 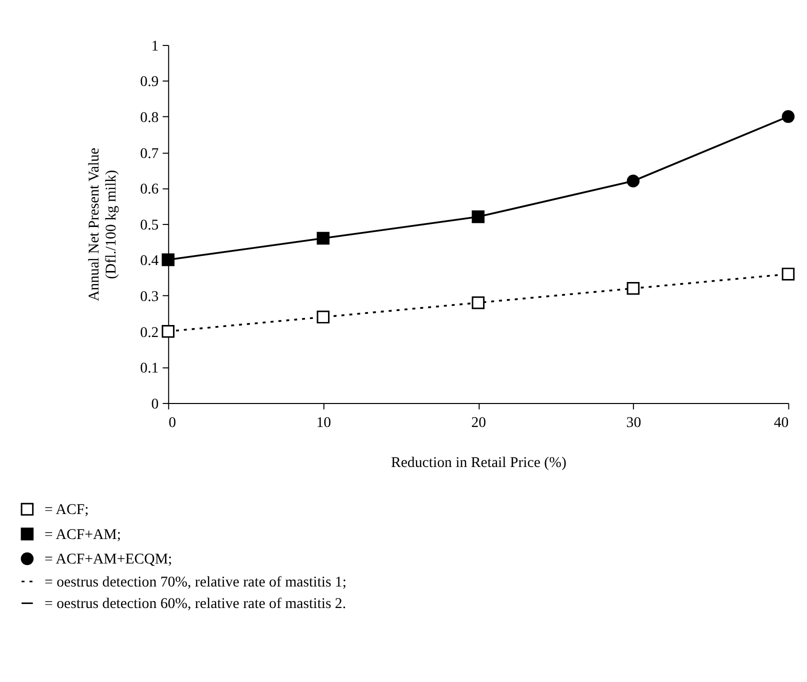 I want to click on y-tick-label: 0.1, so click(x=149, y=368).